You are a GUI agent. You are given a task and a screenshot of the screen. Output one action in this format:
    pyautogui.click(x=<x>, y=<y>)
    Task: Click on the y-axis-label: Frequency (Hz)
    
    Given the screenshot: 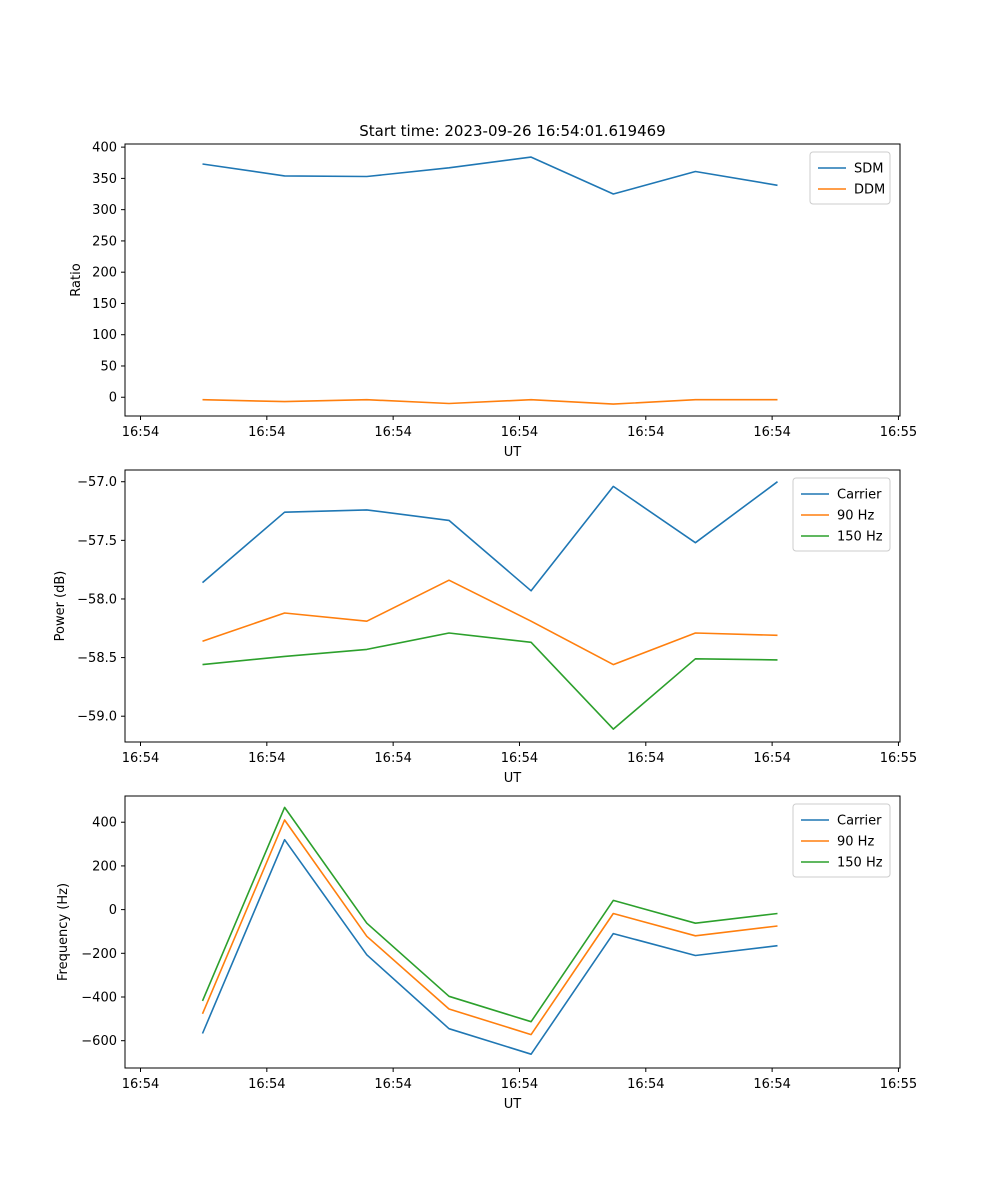 What is the action you would take?
    pyautogui.click(x=63, y=932)
    